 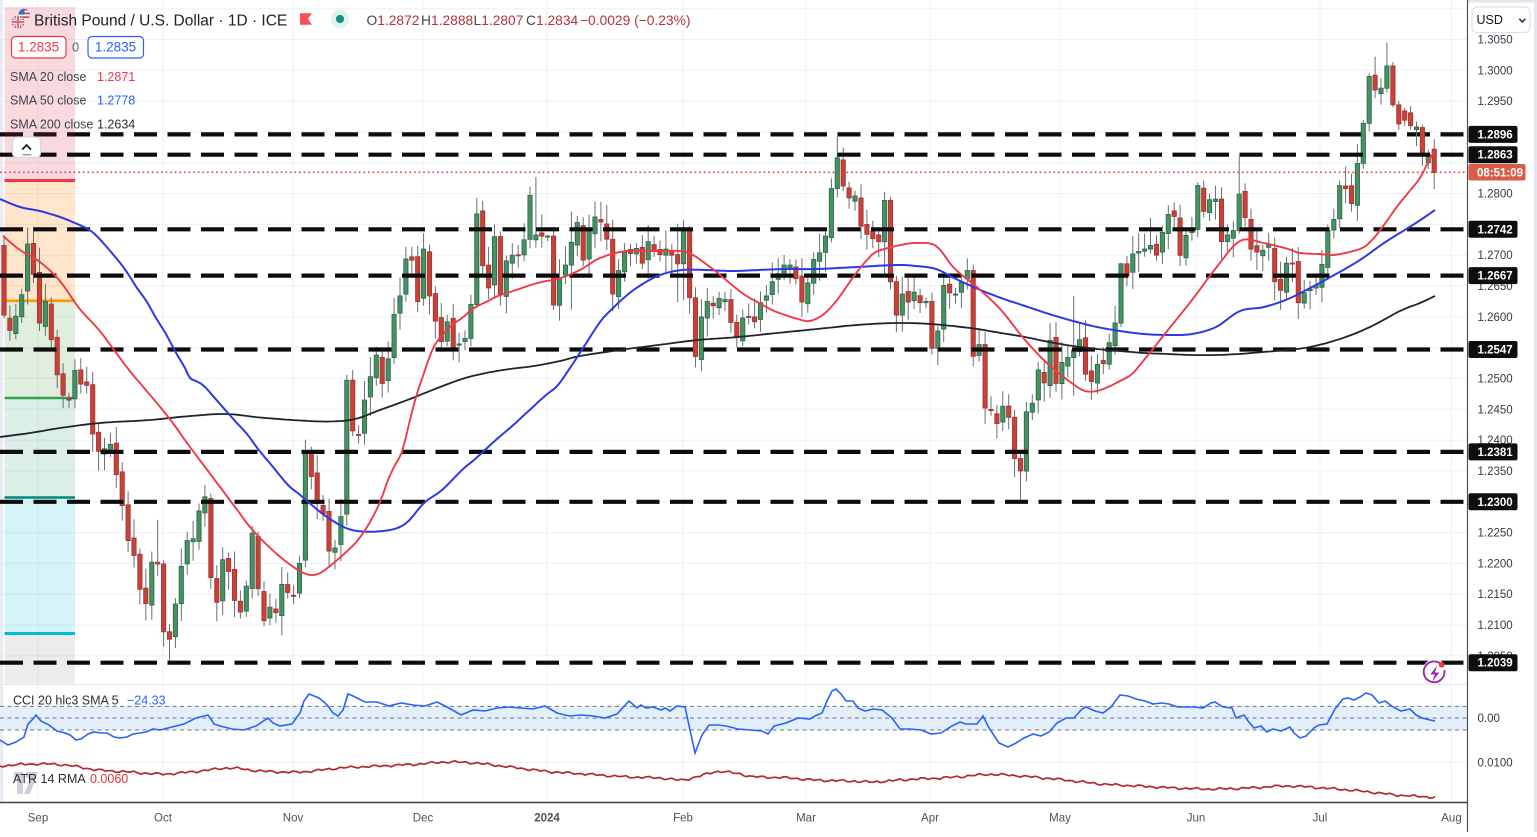 What do you see at coordinates (1495, 664) in the screenshot?
I see `svg-text: 1.2039` at bounding box center [1495, 664].